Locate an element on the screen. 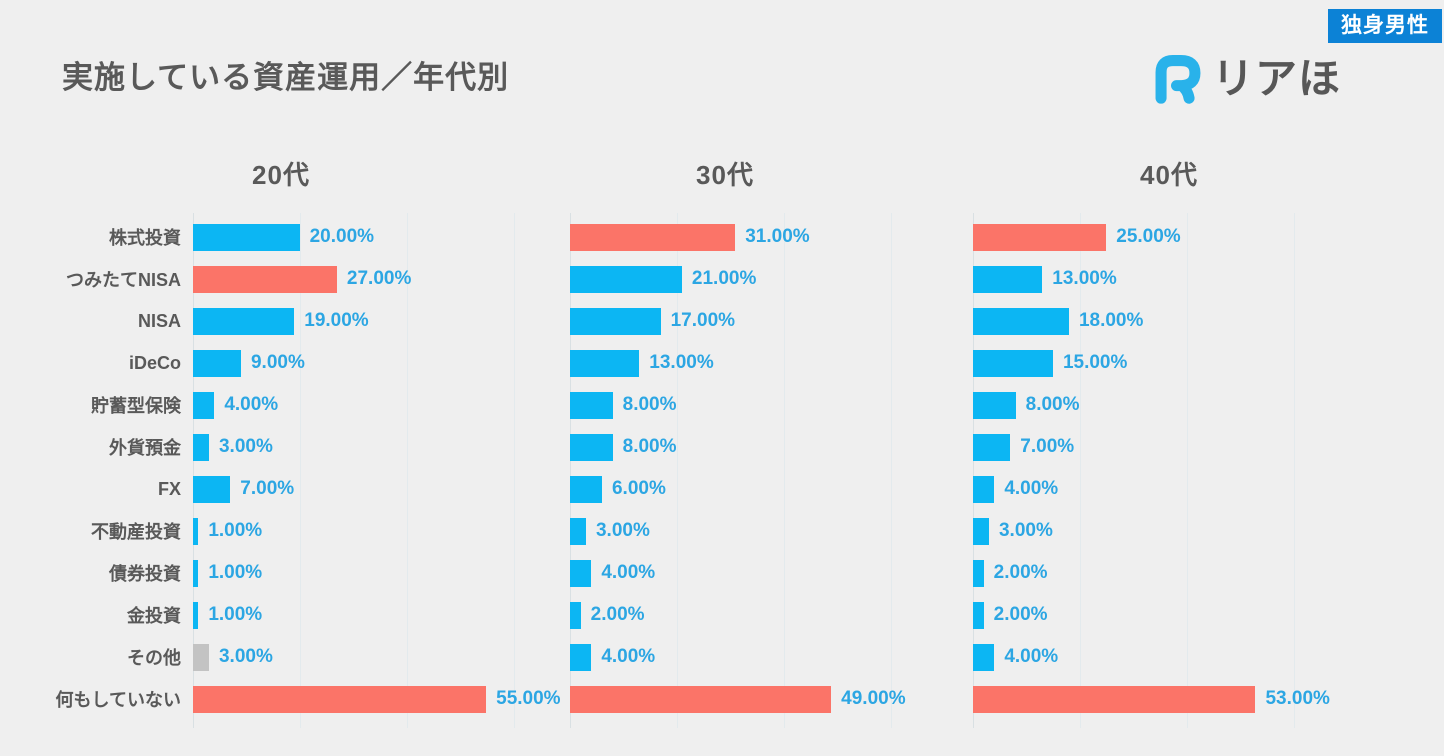 Image resolution: width=1444 pixels, height=756 pixels. category-label: 何もしていない is located at coordinates (118, 700).